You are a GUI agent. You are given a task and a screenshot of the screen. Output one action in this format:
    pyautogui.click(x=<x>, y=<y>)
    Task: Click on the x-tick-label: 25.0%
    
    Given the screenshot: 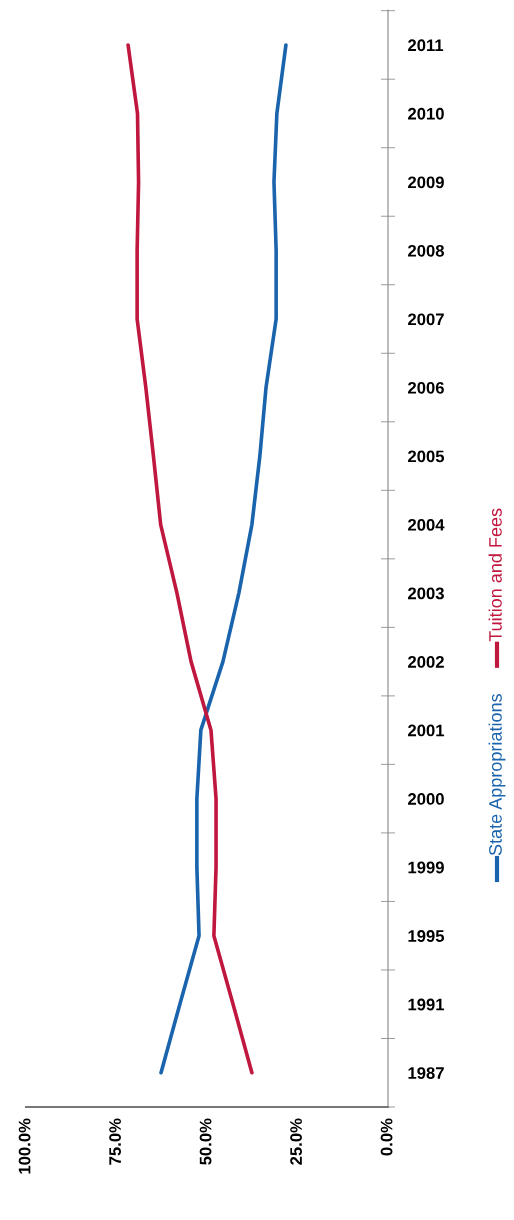 What is the action you would take?
    pyautogui.click(x=296, y=1141)
    